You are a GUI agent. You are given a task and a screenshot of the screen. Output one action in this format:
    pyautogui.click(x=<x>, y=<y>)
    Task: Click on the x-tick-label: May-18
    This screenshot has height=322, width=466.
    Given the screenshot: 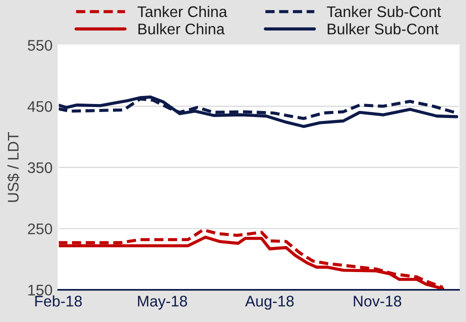 What is the action you would take?
    pyautogui.click(x=163, y=303)
    